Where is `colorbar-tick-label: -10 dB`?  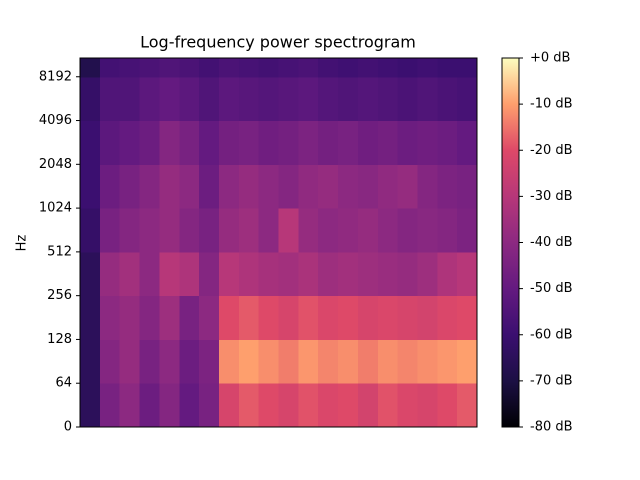
colorbar-tick-label: -10 dB is located at coordinates (551, 104).